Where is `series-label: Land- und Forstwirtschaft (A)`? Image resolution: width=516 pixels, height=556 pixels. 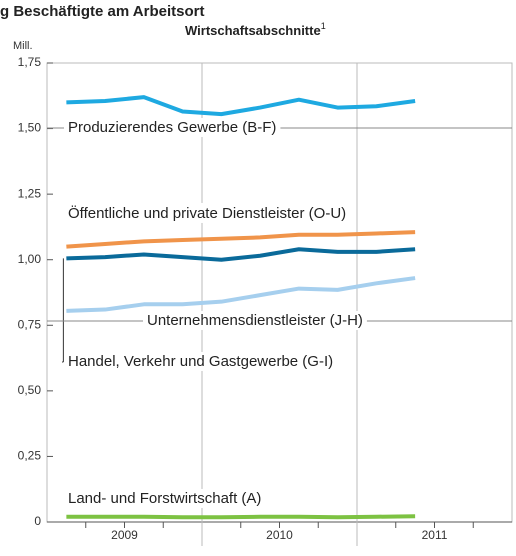 series-label: Land- und Forstwirtschaft (A) is located at coordinates (164, 498).